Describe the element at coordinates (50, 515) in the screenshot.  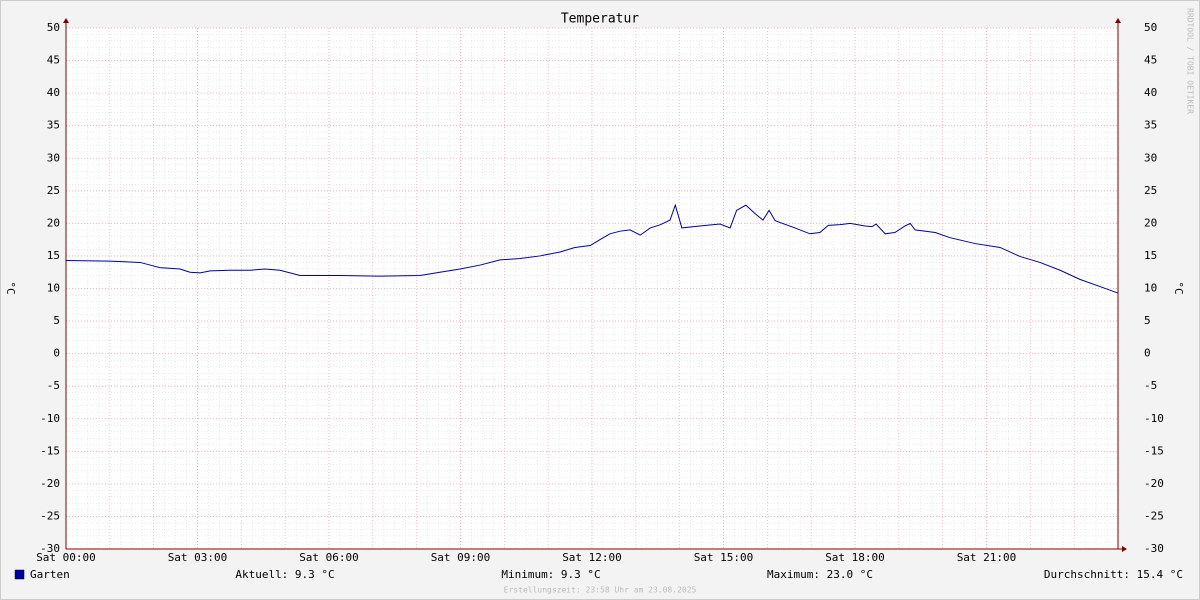
I see `y-tick-label: -25` at that location.